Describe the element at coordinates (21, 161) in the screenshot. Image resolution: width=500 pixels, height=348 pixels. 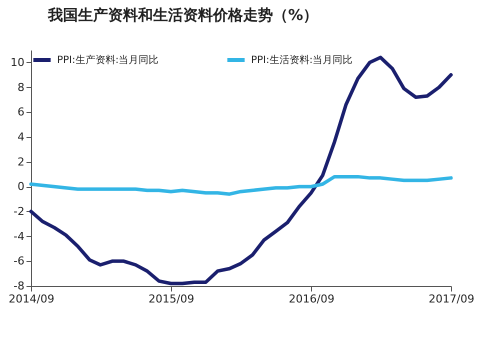
I see `y-tick-label: 2` at that location.